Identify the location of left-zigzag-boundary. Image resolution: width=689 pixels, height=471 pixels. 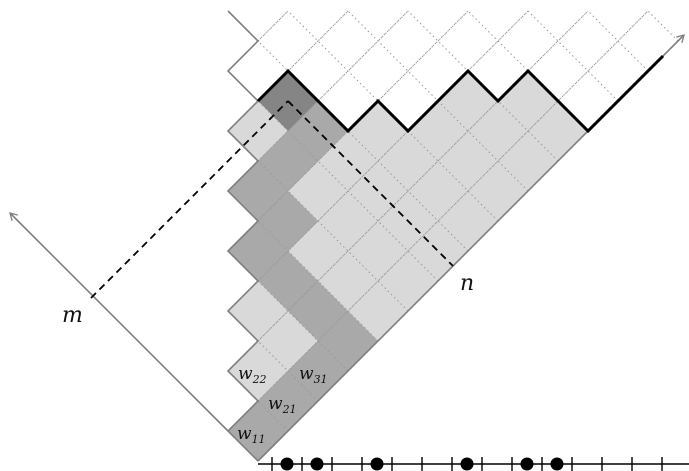
(243, 236).